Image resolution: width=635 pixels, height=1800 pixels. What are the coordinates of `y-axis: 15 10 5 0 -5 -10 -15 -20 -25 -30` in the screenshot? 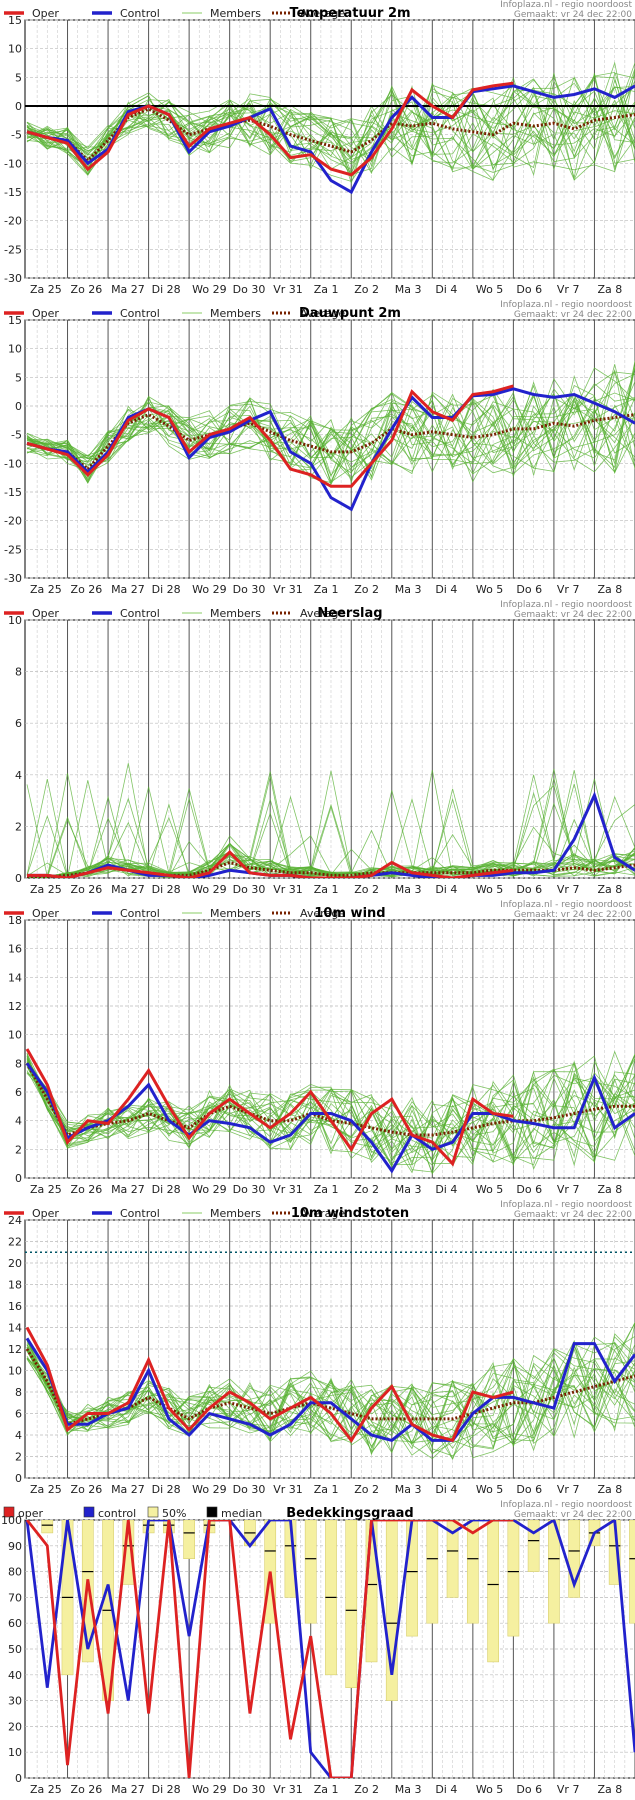 It's located at (319, 449).